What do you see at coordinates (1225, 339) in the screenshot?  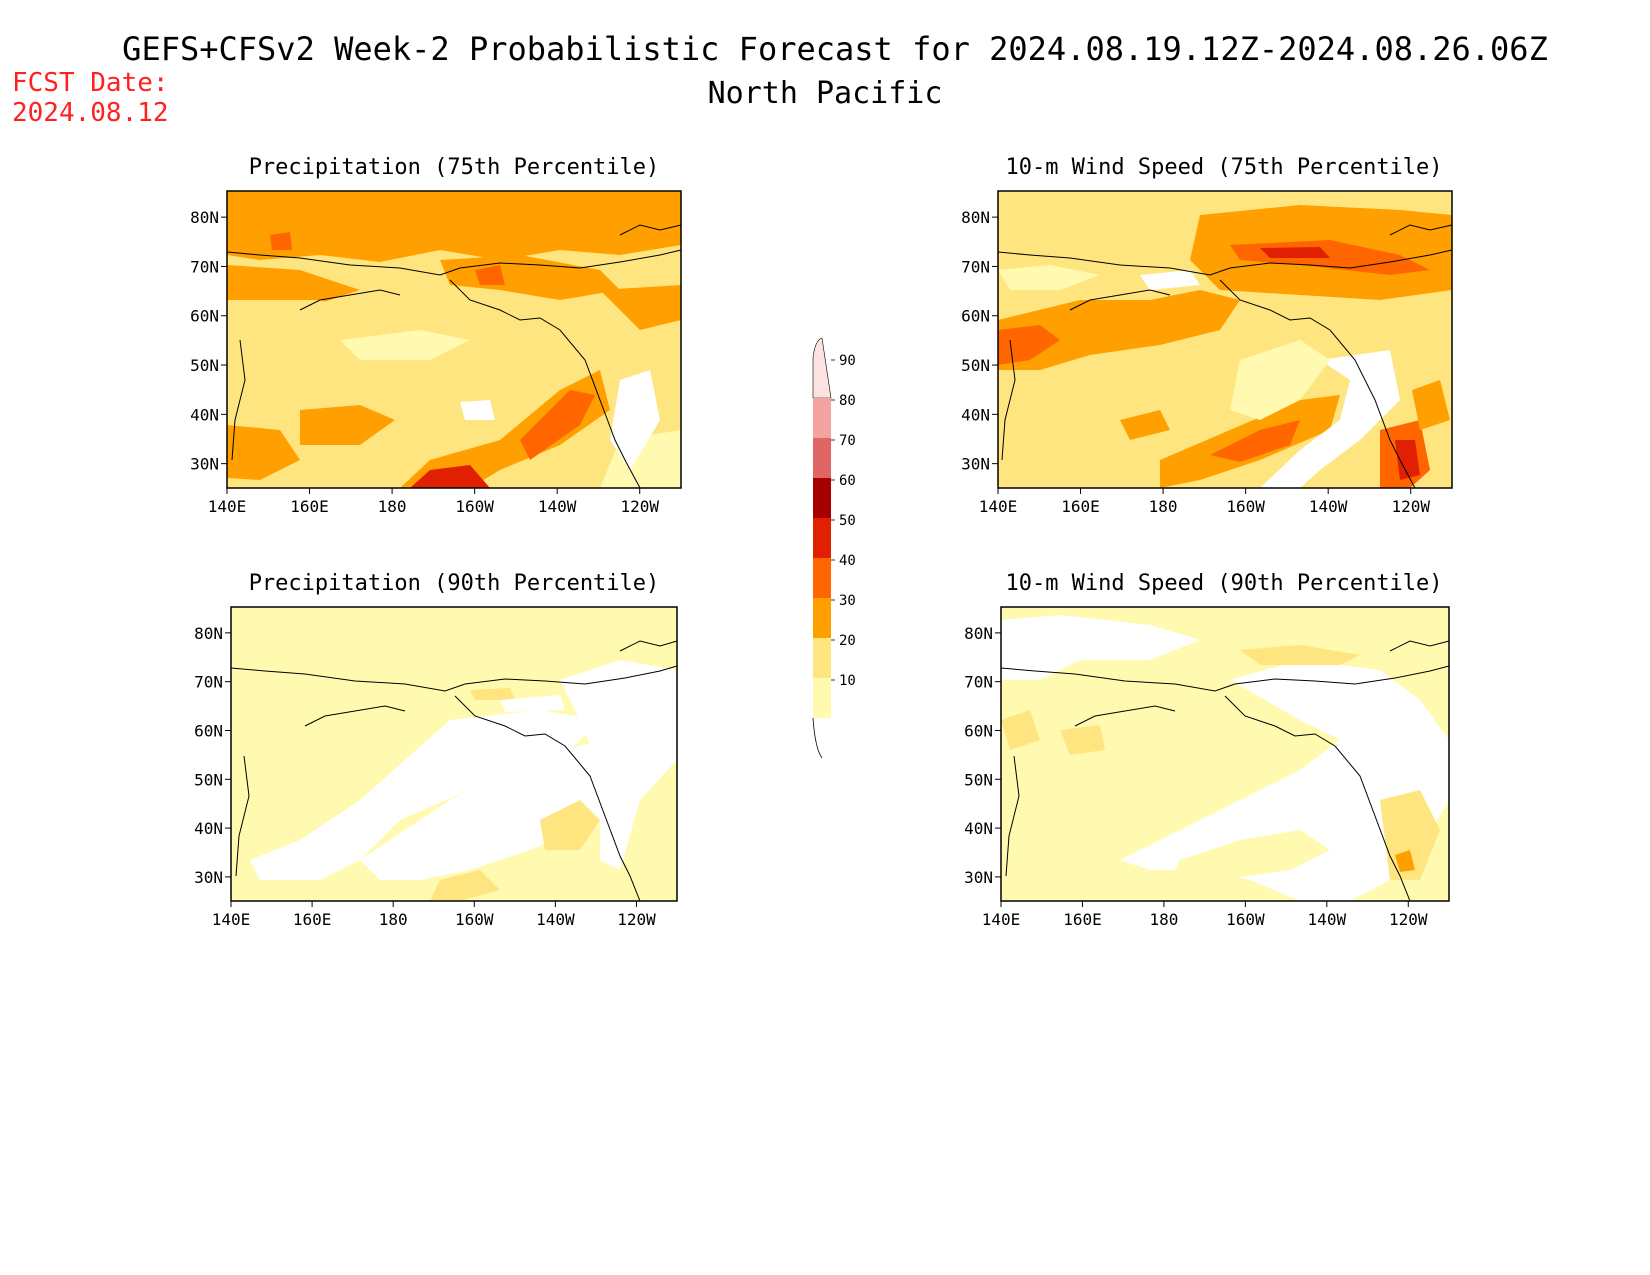 I see `wind-75-shading` at bounding box center [1225, 339].